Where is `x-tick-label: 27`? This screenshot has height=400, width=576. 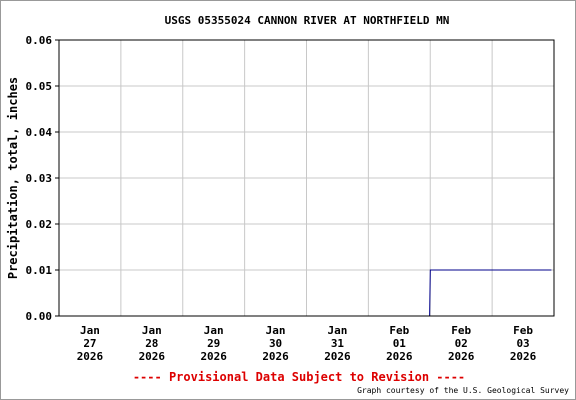 x-tick-label: 27 is located at coordinates (89, 343).